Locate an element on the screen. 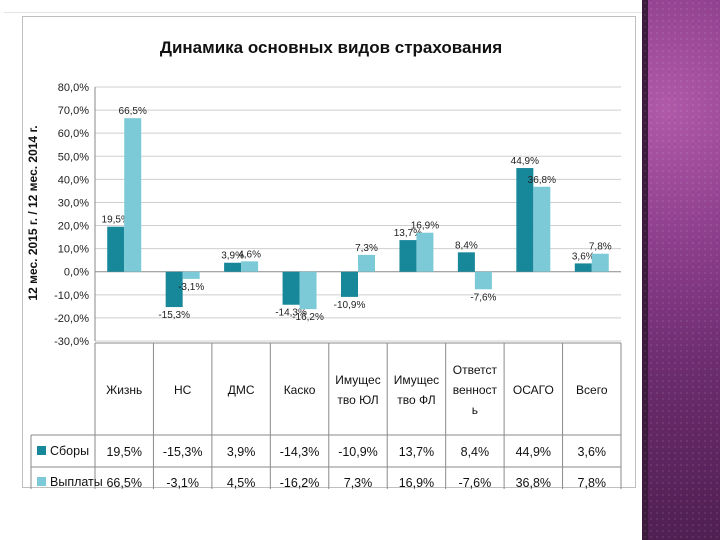 The width and height of the screenshot is (720, 540). y-tick-label: -20,0% is located at coordinates (71, 319).